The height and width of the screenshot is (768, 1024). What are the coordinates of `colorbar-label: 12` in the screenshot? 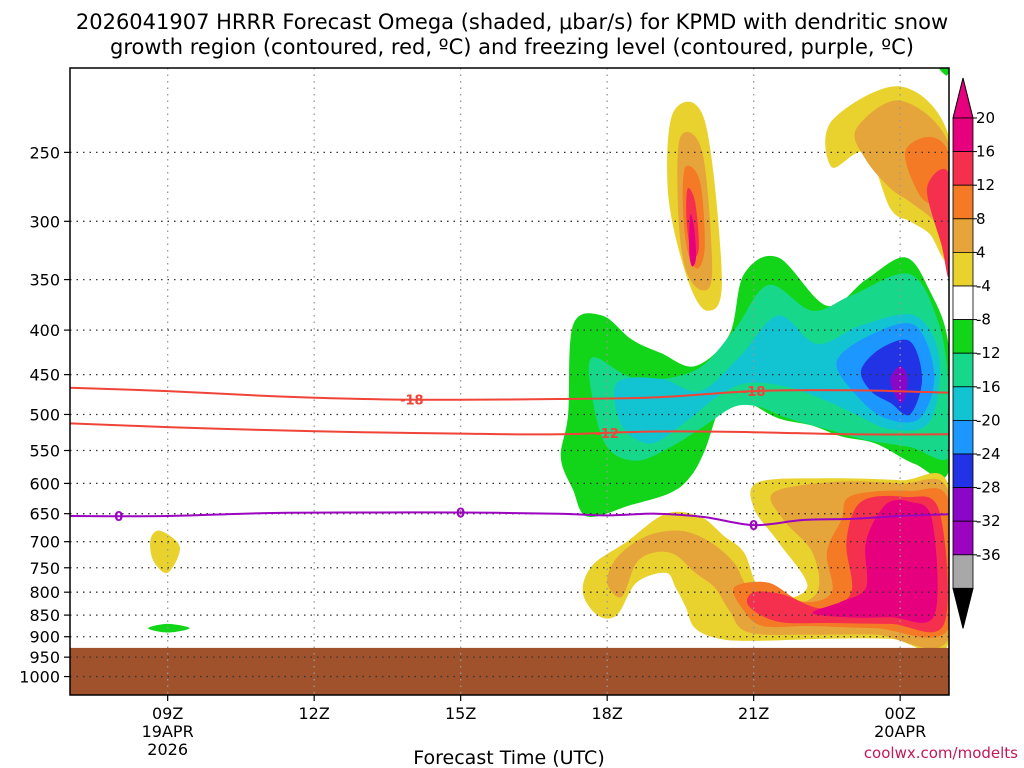 It's located at (985, 185).